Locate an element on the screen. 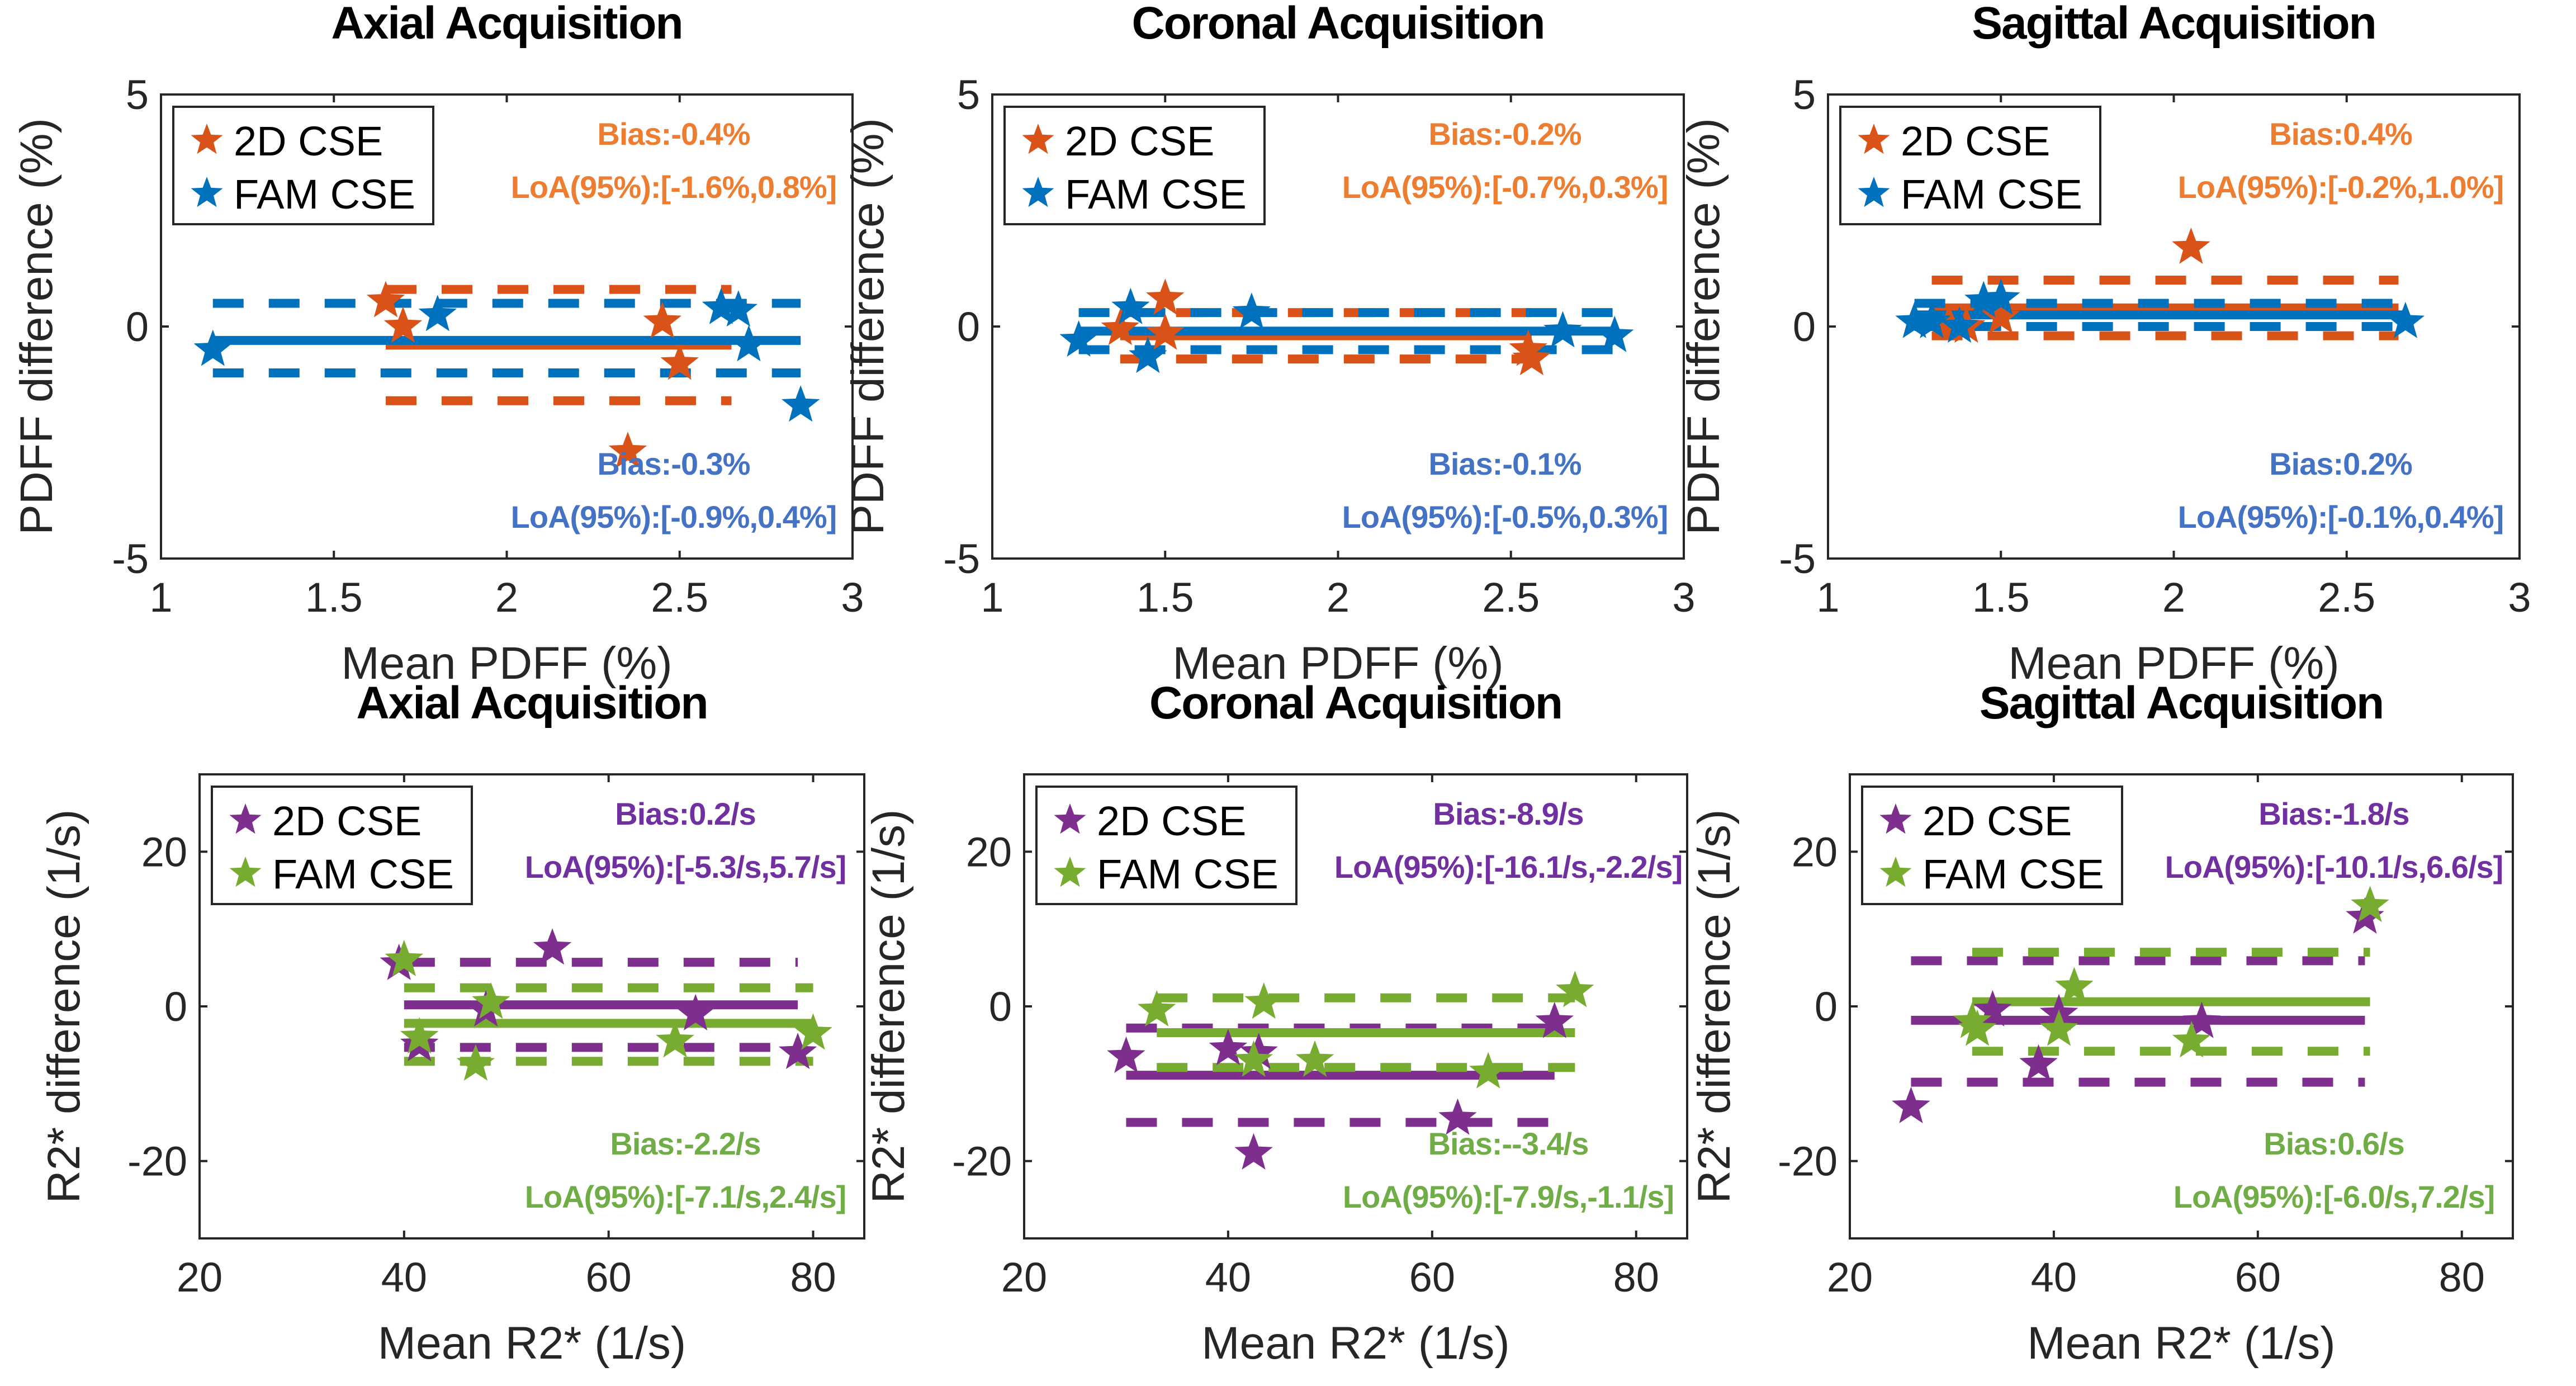 The image size is (2576, 1386). legend-star-icon-fam-cse is located at coordinates (1070, 872).